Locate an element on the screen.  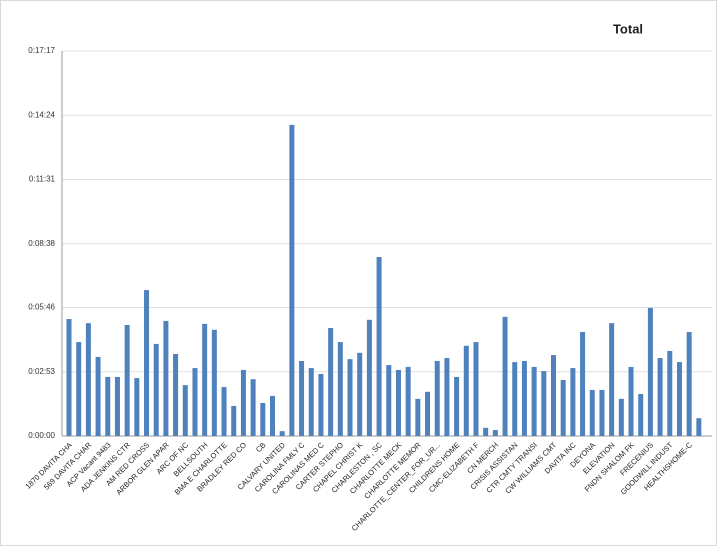
y-tick-label: 0:05:46 is located at coordinates (41, 307).